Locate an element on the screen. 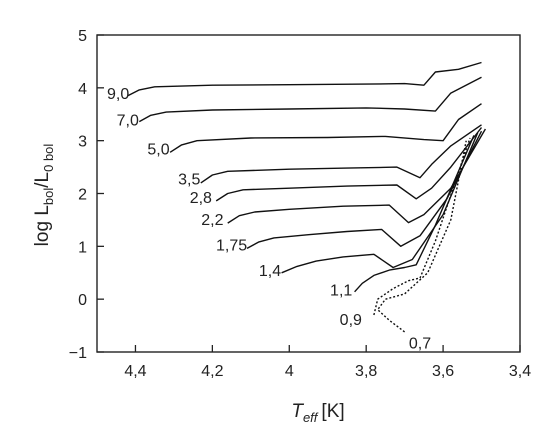  y-tick-label: 4 is located at coordinates (82, 89).